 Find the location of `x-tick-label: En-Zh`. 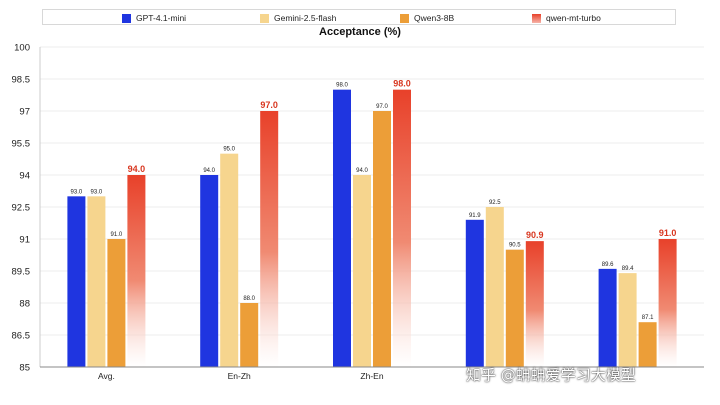

x-tick-label: En-Zh is located at coordinates (239, 376).